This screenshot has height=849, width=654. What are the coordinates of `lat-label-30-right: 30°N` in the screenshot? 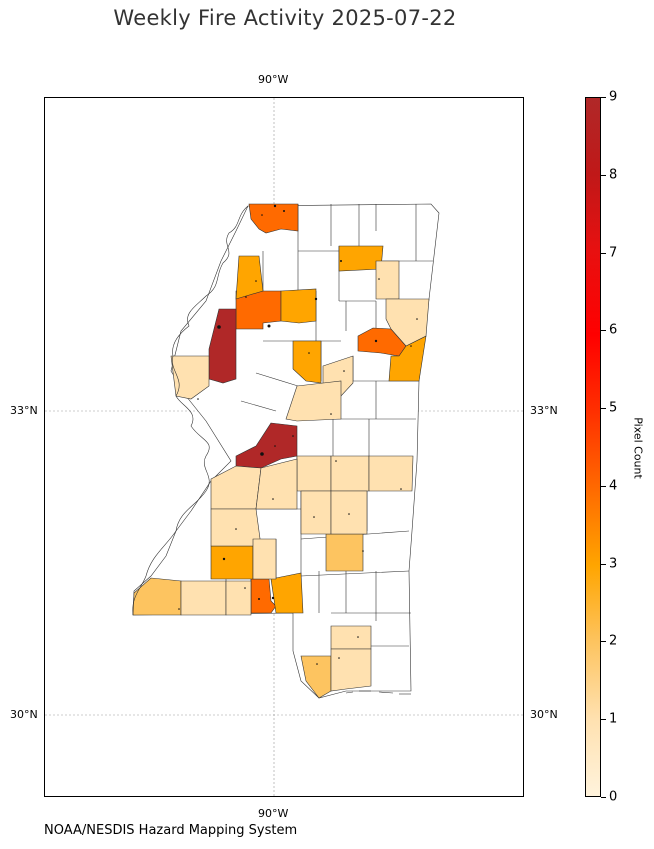 It's located at (544, 714).